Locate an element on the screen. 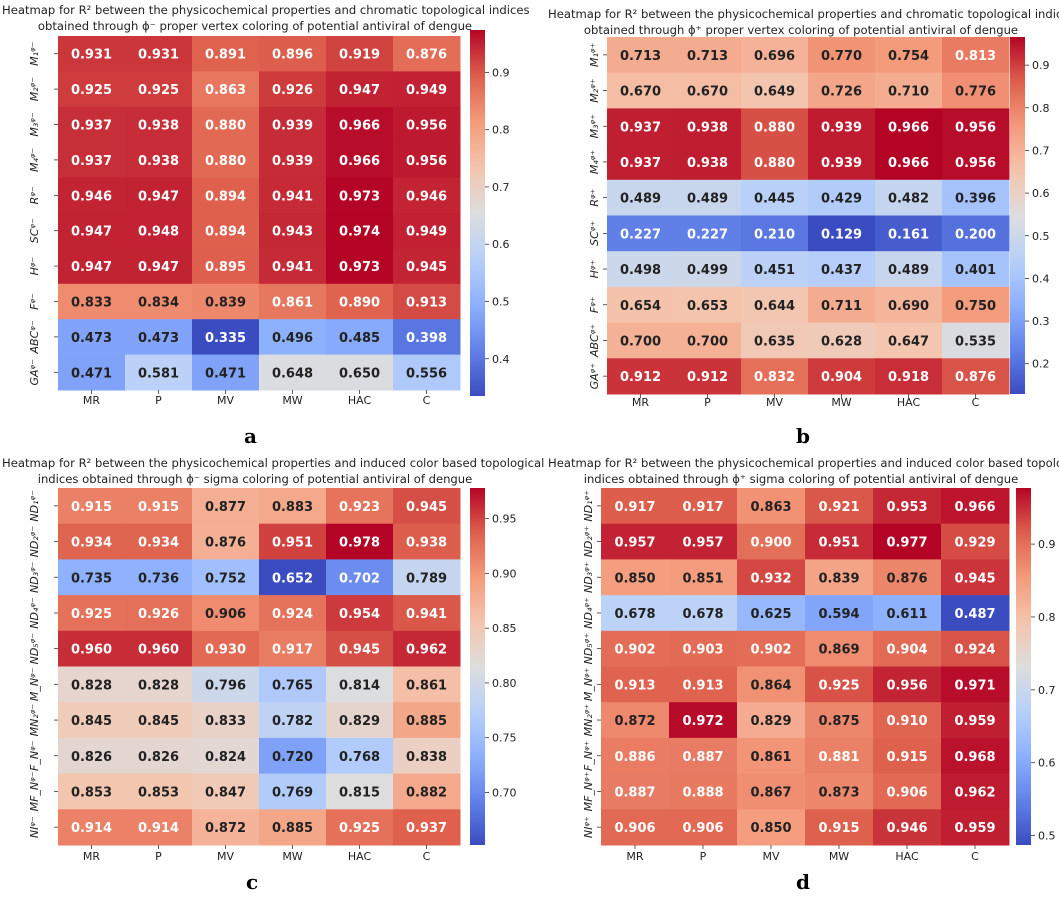 The width and height of the screenshot is (1059, 897). y-tick-label: ND₅ᵠ⁺ is located at coordinates (588, 649).